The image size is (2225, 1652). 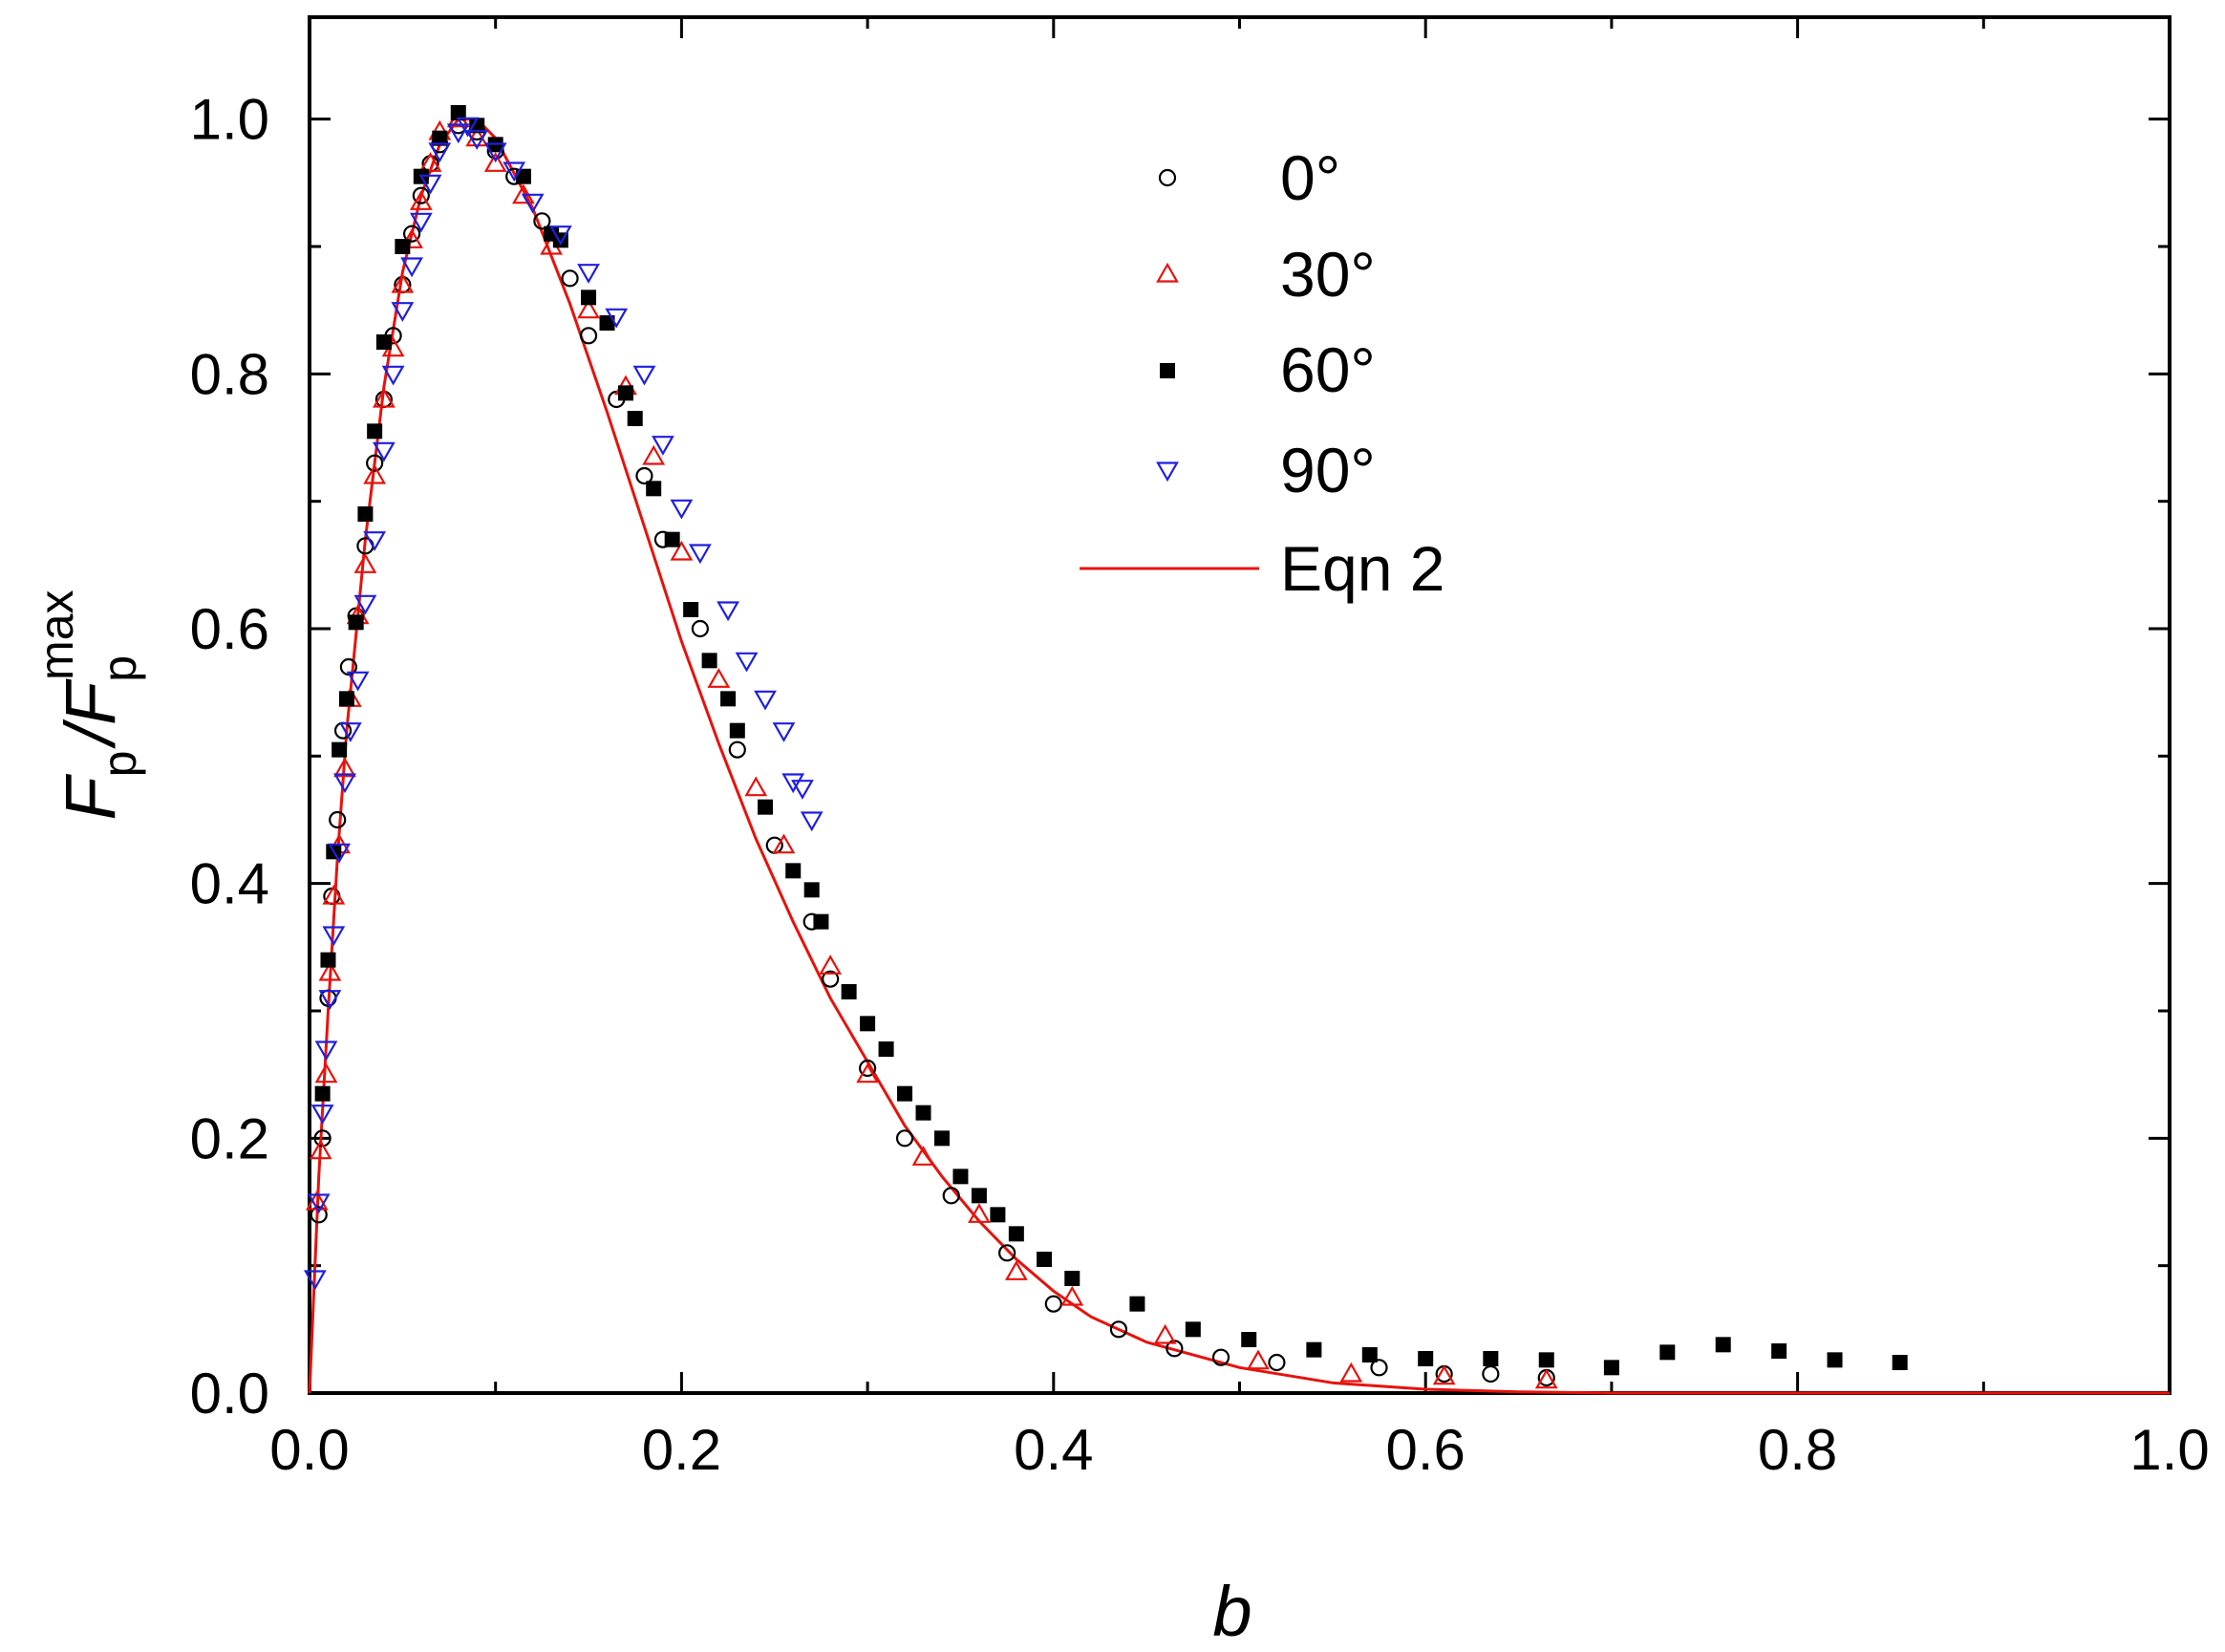 I want to click on legend: 0° 30° 60° 90° Eqn 2, so click(x=1262, y=373).